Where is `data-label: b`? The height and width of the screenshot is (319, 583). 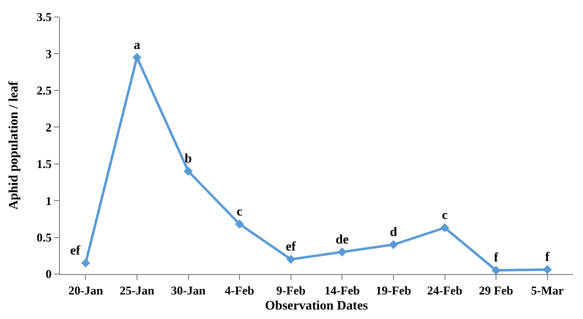 data-label: b is located at coordinates (188, 158).